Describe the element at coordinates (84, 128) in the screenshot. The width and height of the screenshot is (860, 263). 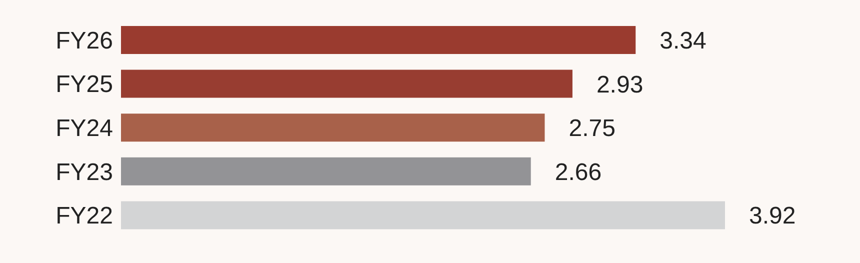
I see `y-tick-label: FY24` at that location.